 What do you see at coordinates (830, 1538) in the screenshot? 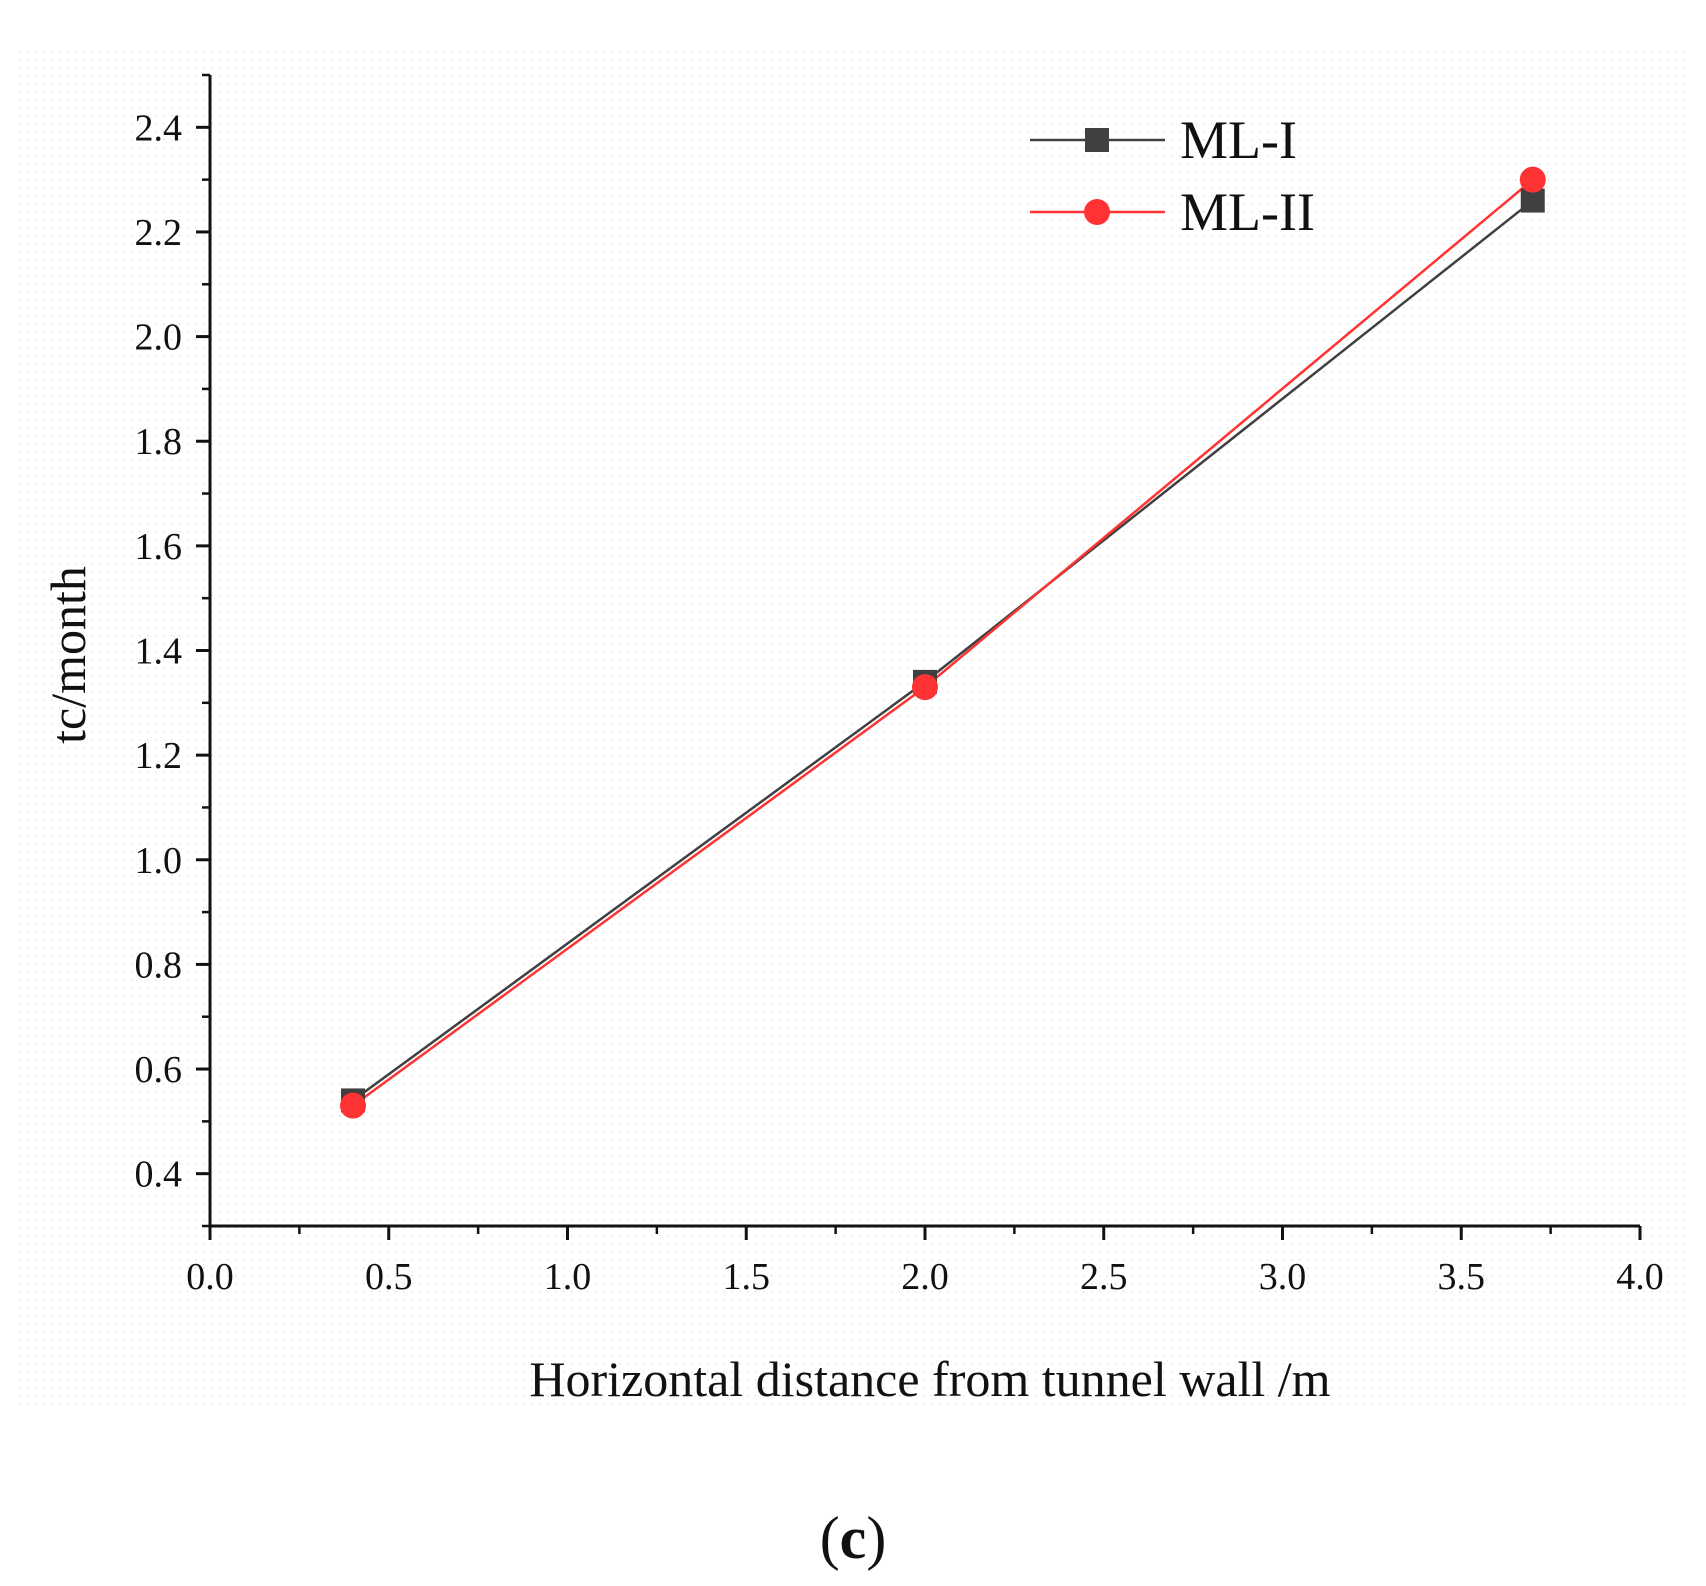
I see `panel-label-open: (` at bounding box center [830, 1538].